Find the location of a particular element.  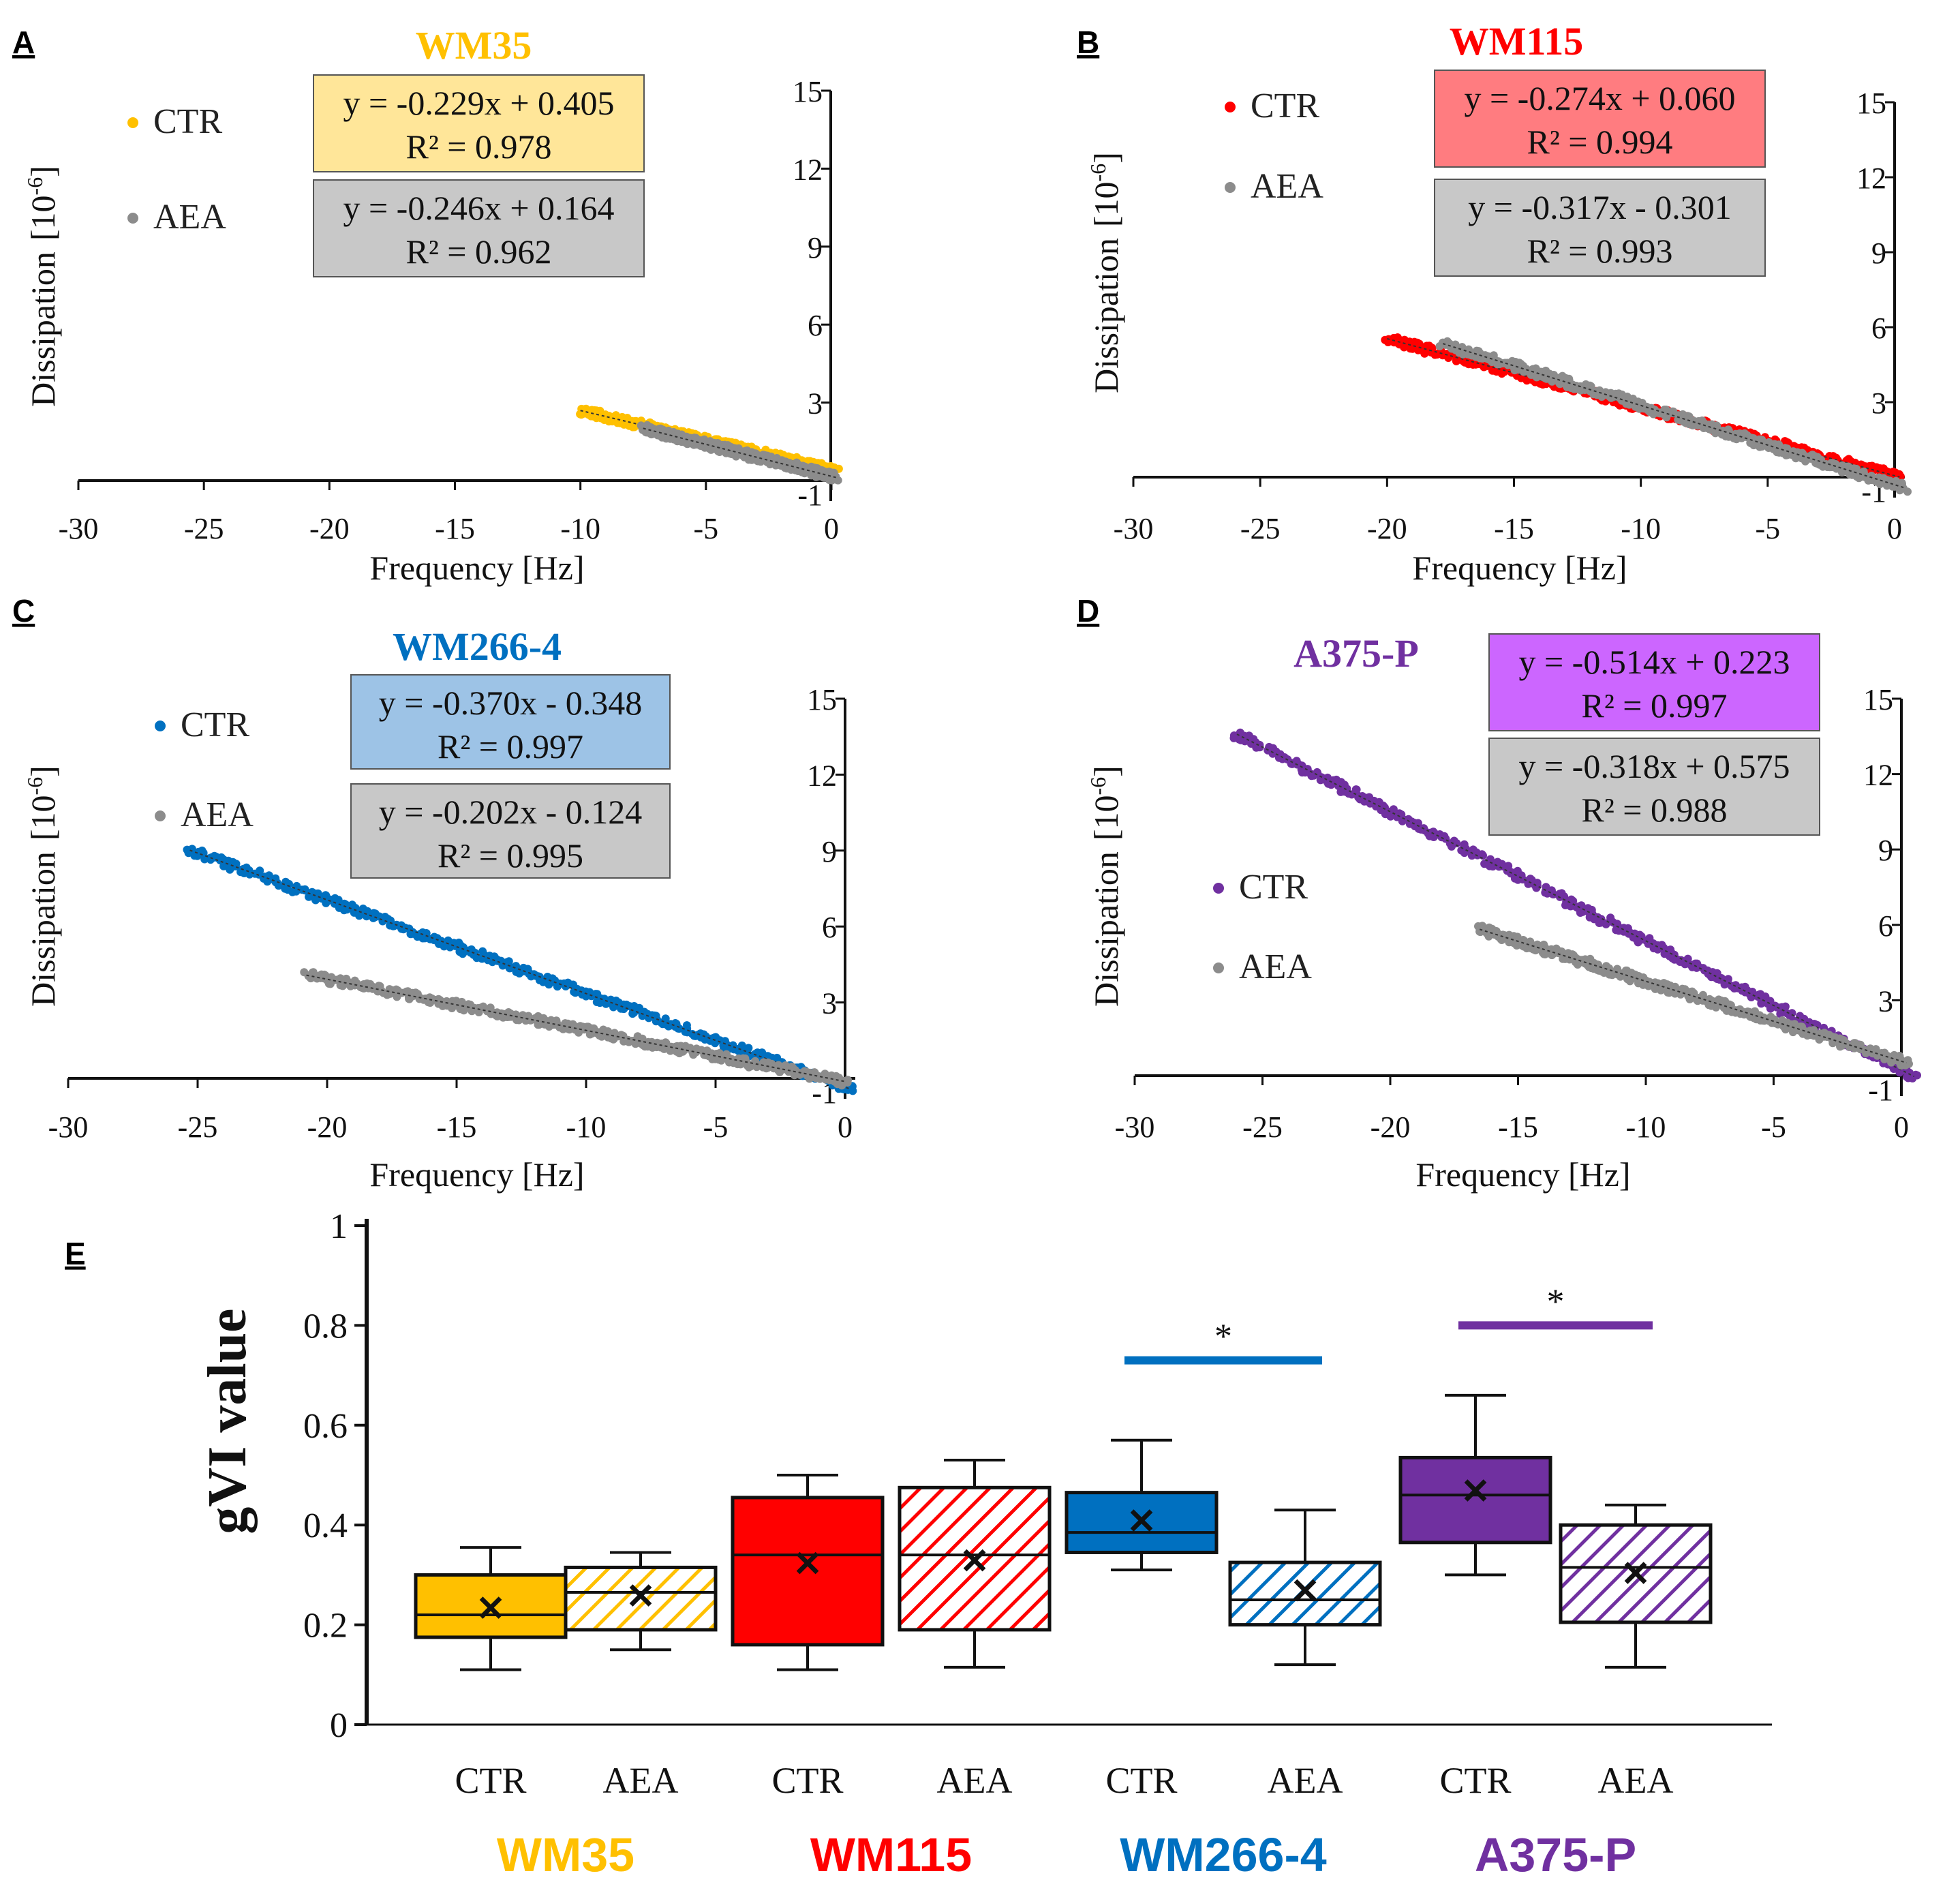

trendline-equation: y = -0.274x + 0.060 is located at coordinates (1600, 98).